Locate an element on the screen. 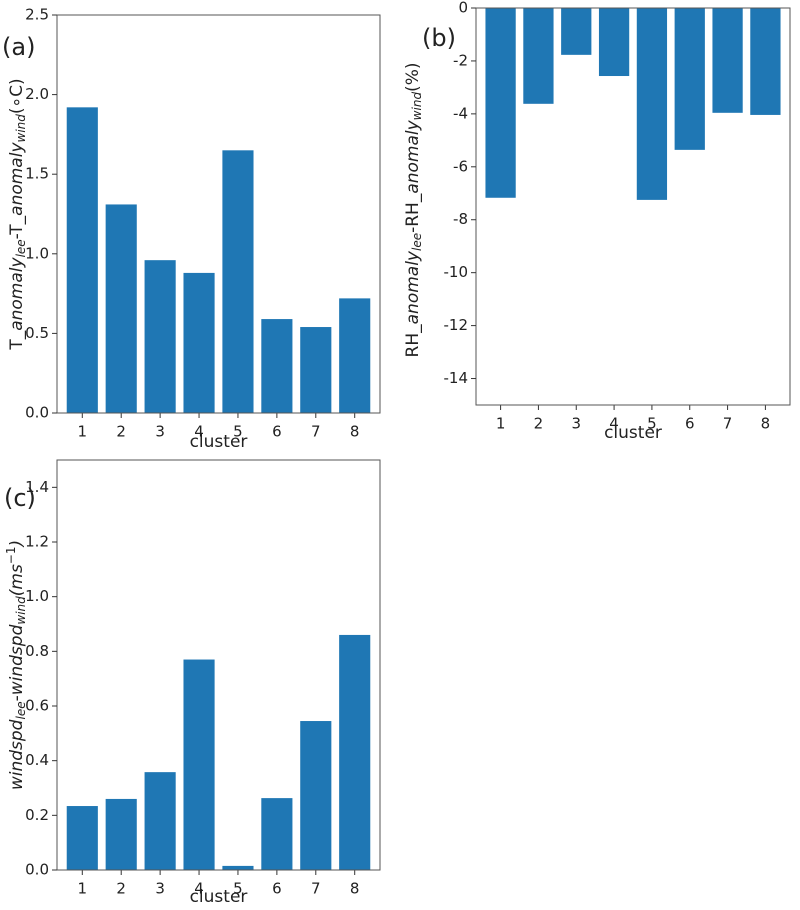 Image resolution: width=800 pixels, height=910 pixels. y-axis-title-part: (ms is located at coordinates (17, 580).